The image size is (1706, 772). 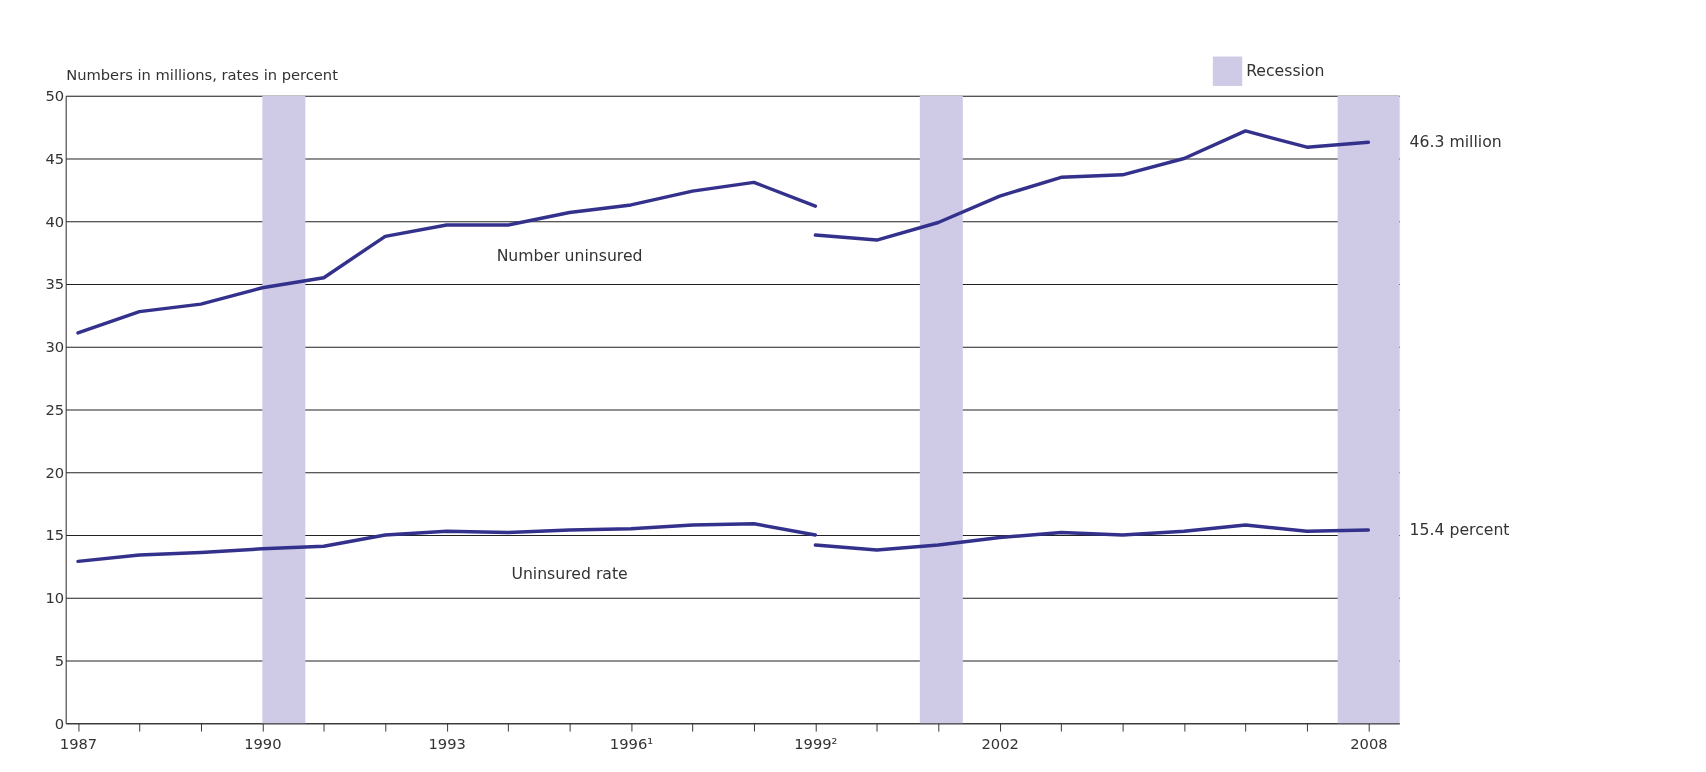 What do you see at coordinates (55, 96) in the screenshot?
I see `y-tick-label: 50` at bounding box center [55, 96].